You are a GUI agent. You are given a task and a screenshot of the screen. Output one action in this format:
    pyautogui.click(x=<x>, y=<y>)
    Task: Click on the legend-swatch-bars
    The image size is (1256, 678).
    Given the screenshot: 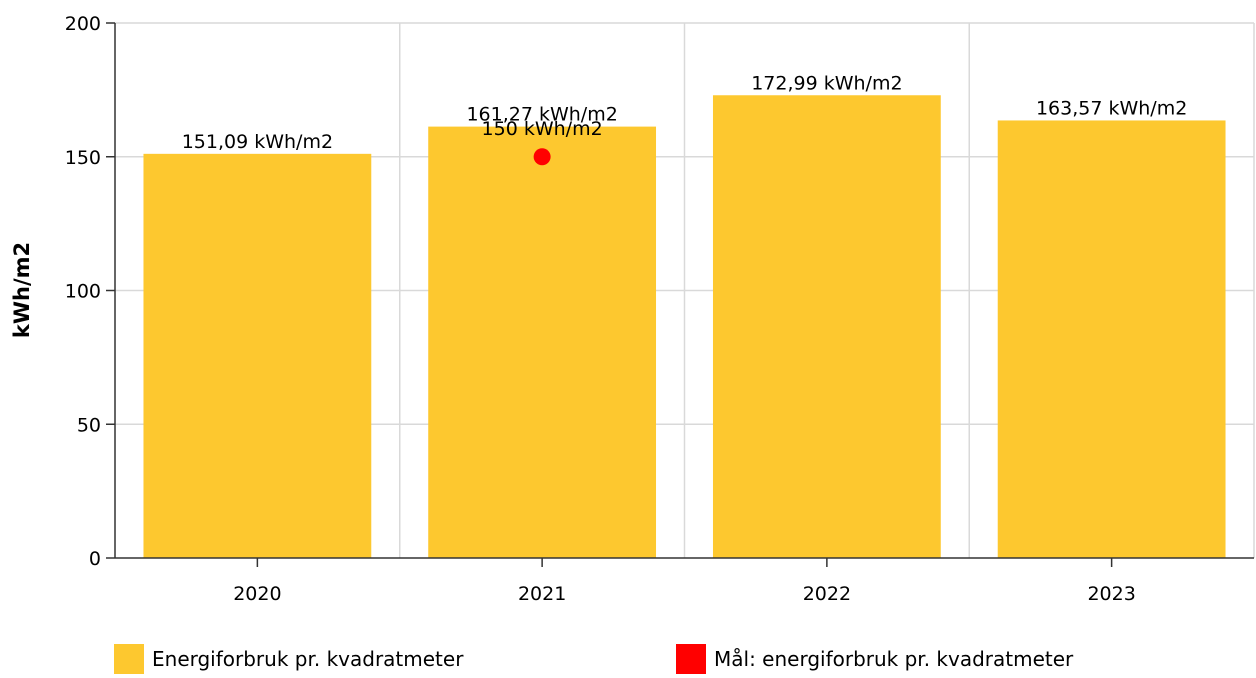 What is the action you would take?
    pyautogui.click(x=129, y=659)
    